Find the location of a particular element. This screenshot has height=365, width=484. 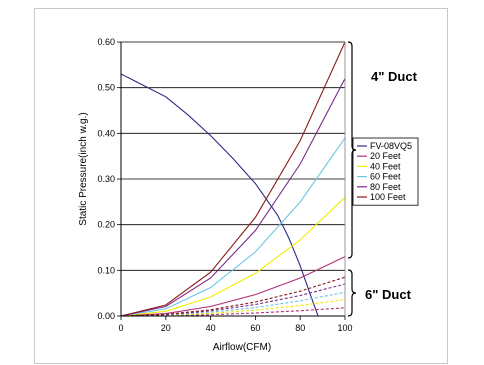

legend-box is located at coordinates (385, 171).